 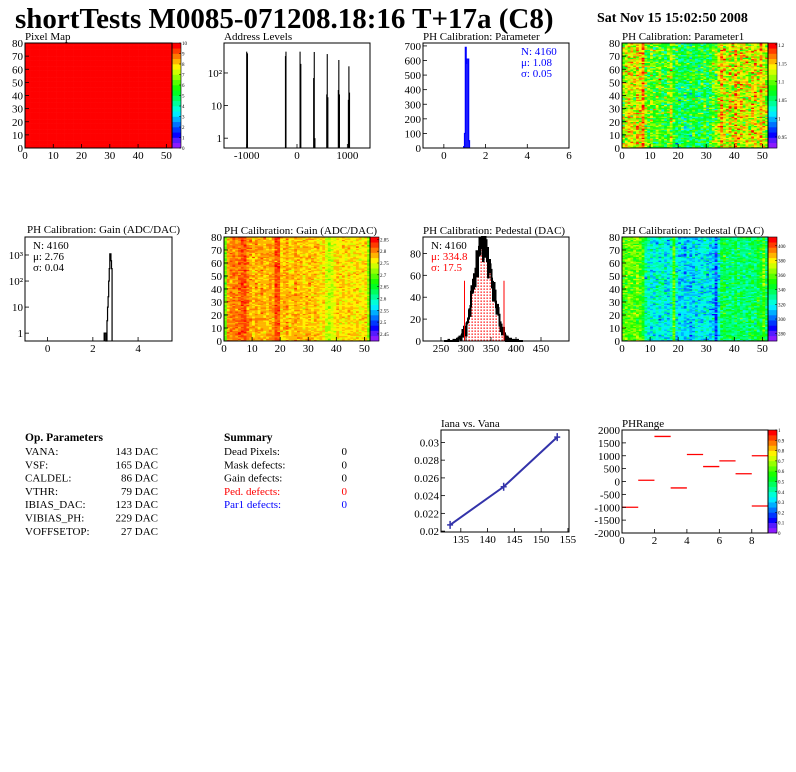 What do you see at coordinates (695, 96) in the screenshot?
I see `plot-area` at bounding box center [695, 96].